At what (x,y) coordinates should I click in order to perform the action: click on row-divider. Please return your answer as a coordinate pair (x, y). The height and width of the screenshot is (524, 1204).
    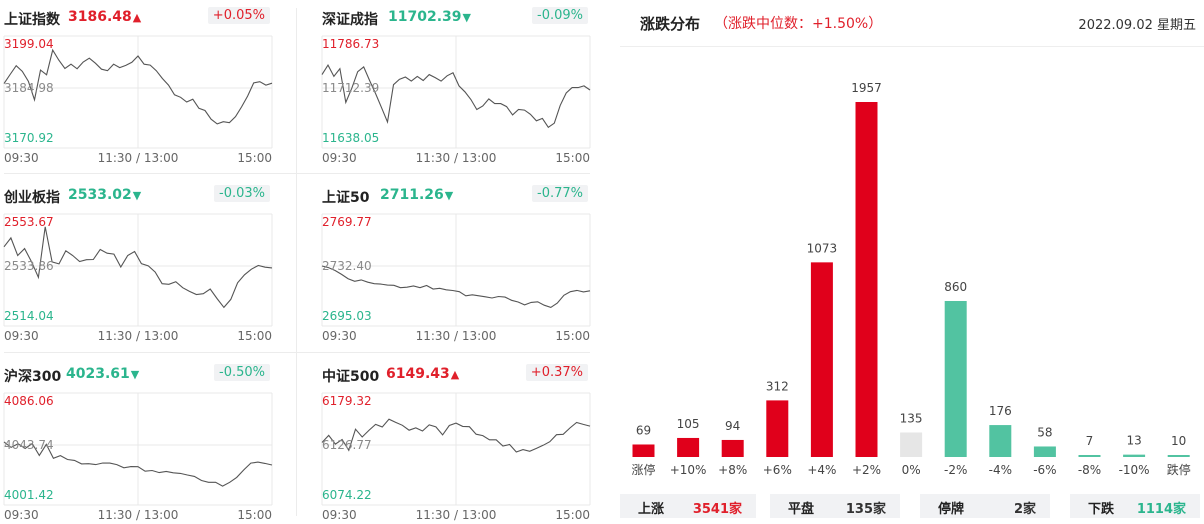
    Looking at the image, I should click on (297, 173).